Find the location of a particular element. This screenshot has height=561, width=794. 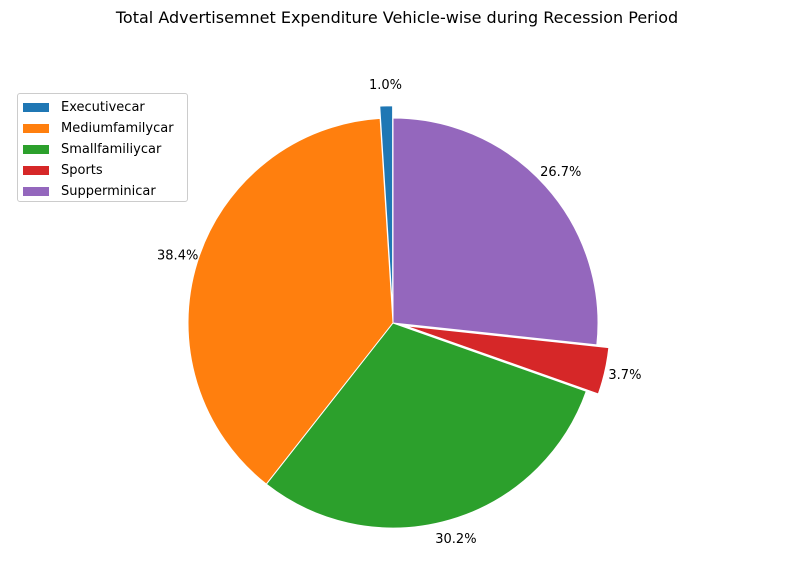

legend-item: Executivecar is located at coordinates (105, 107).